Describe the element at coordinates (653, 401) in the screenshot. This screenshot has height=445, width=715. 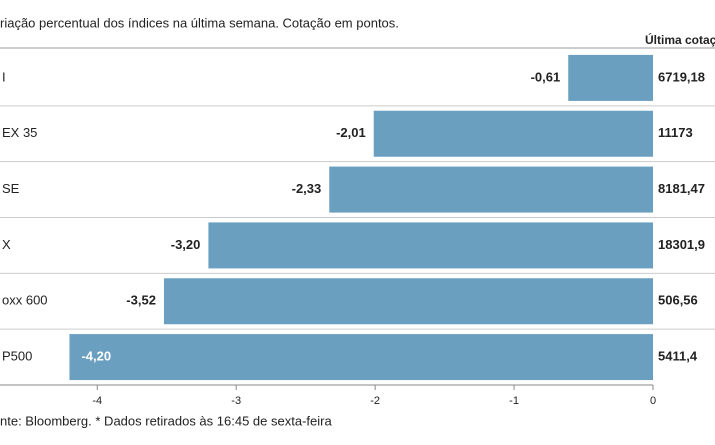
I see `x-tick-label: 0` at that location.